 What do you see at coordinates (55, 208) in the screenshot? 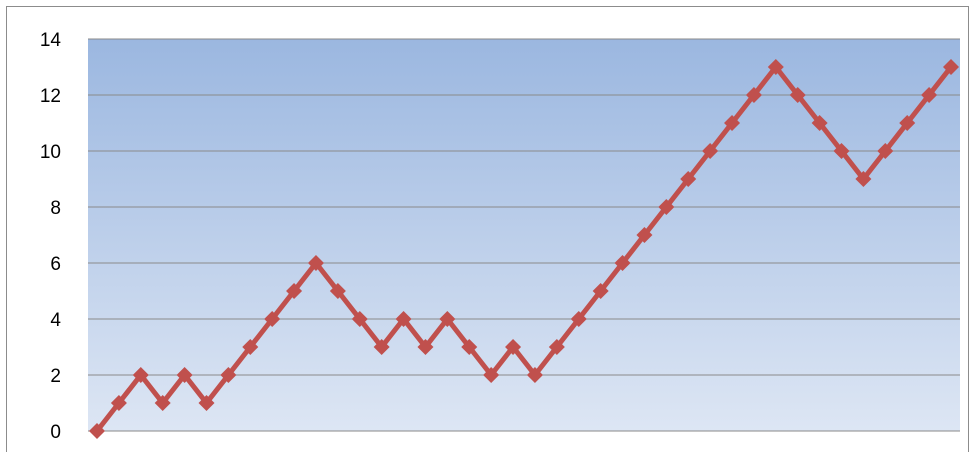
I see `y-tick-label: 8` at bounding box center [55, 208].